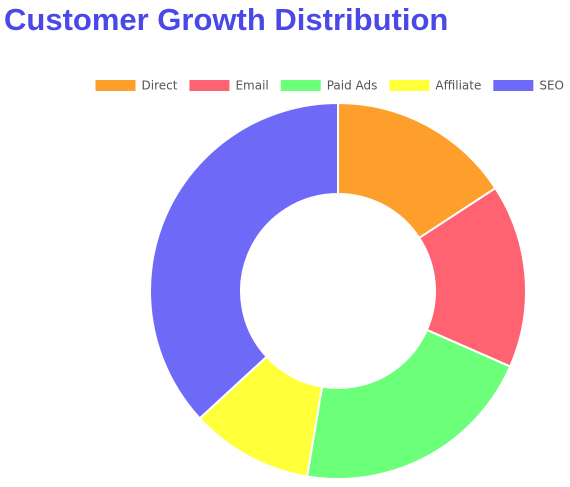 The height and width of the screenshot is (487, 570). I want to click on legend-label: Affiliate, so click(458, 86).